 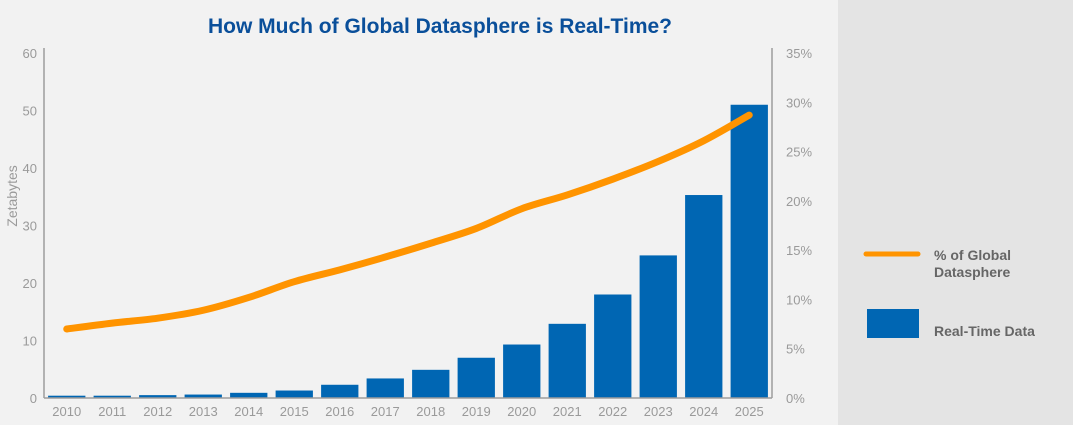 What do you see at coordinates (158, 397) in the screenshot?
I see `bar-2012` at bounding box center [158, 397].